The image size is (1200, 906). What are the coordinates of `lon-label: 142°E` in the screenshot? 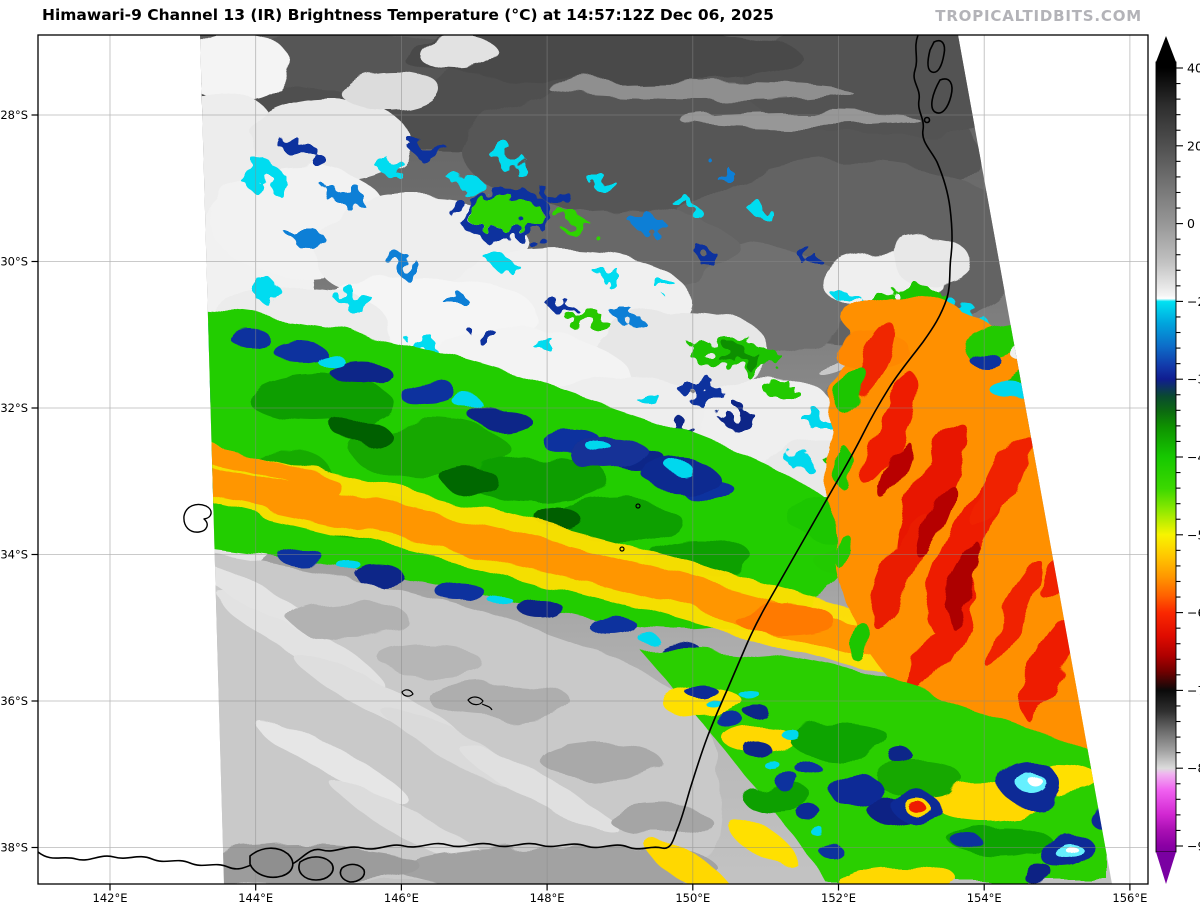 It's located at (110, 898).